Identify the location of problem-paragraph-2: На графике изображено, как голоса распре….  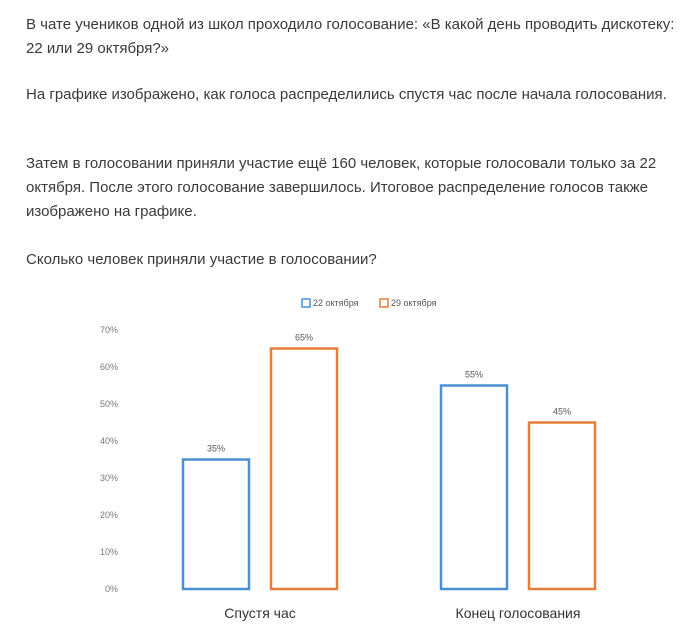
(346, 94).